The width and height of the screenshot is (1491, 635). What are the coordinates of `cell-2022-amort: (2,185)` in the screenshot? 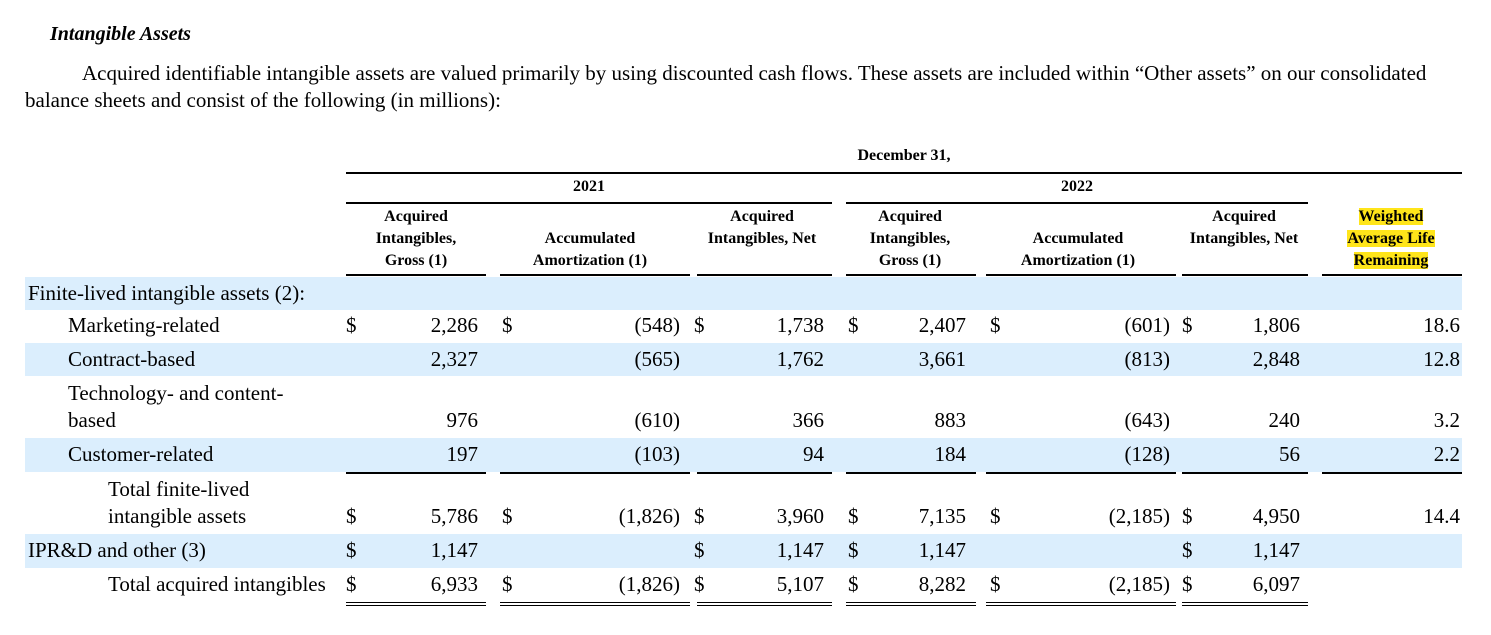 It's located at (1139, 516).